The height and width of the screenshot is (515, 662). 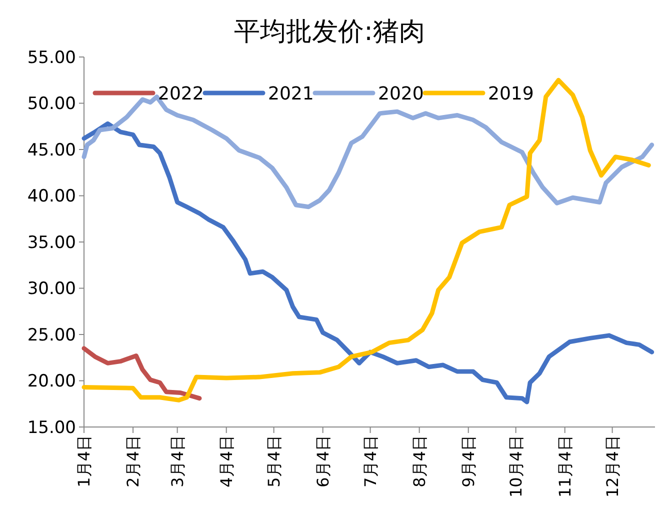 What do you see at coordinates (177, 461) in the screenshot?
I see `x-tick-label: 3月4日` at bounding box center [177, 461].